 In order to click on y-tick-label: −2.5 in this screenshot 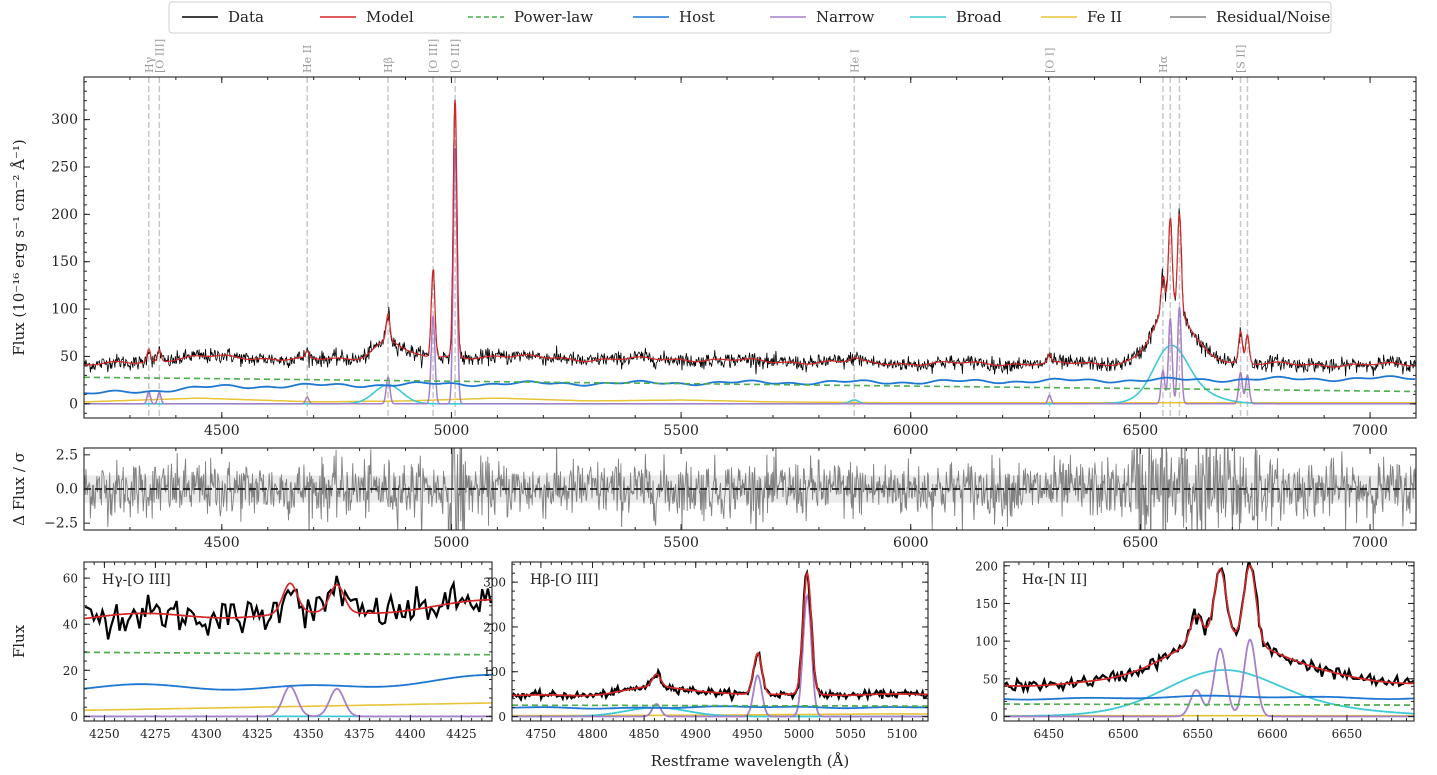, I will do `click(61, 524)`.